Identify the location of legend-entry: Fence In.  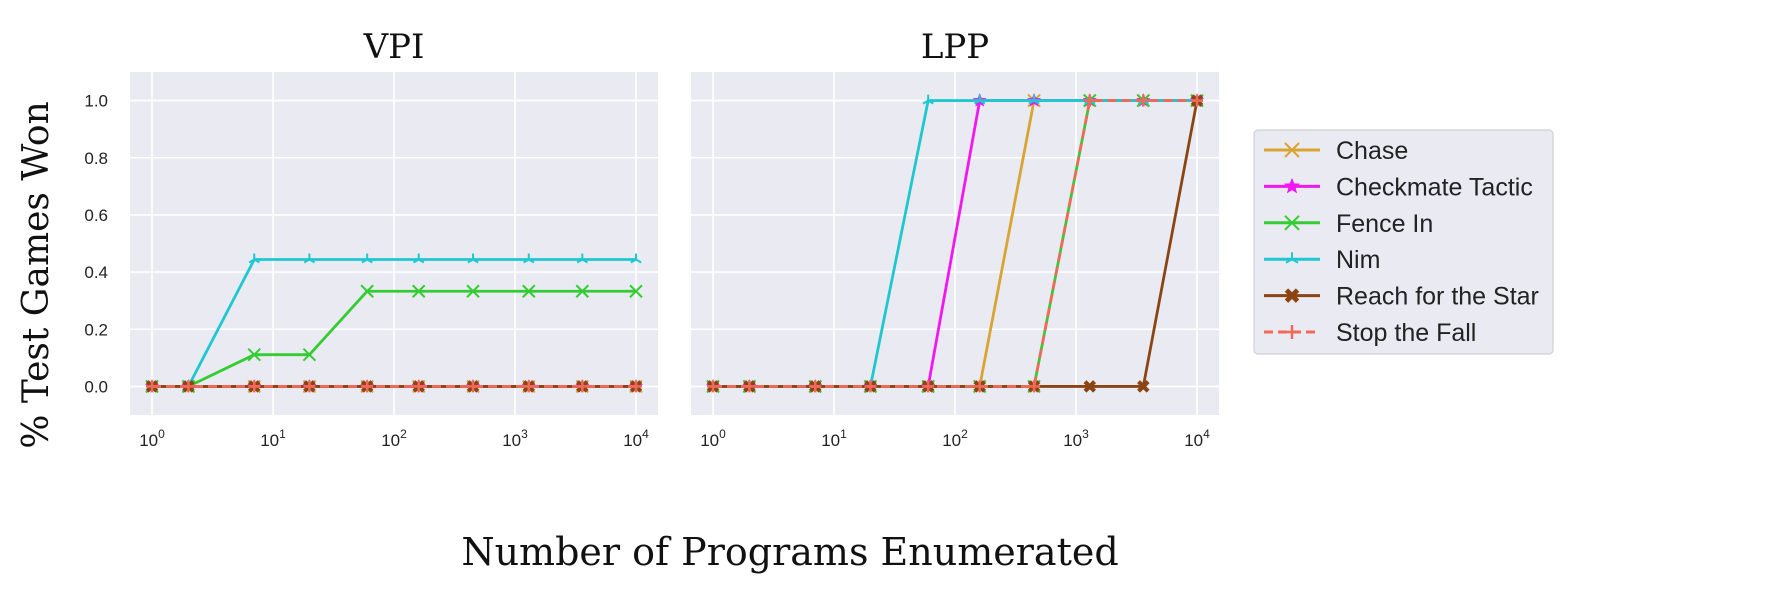
(1348, 224).